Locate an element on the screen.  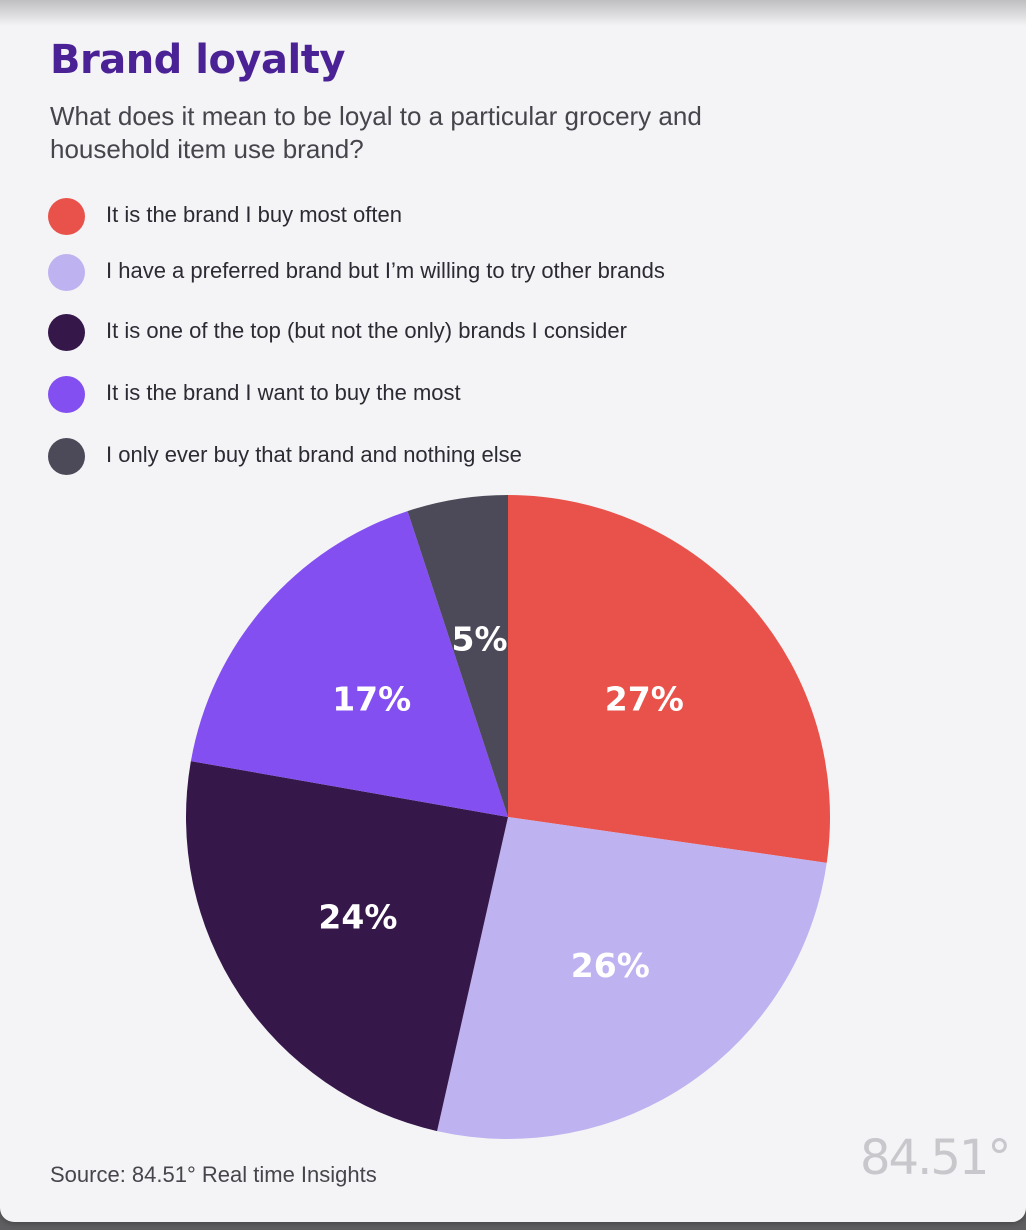
slice-label: 24% is located at coordinates (357, 916).